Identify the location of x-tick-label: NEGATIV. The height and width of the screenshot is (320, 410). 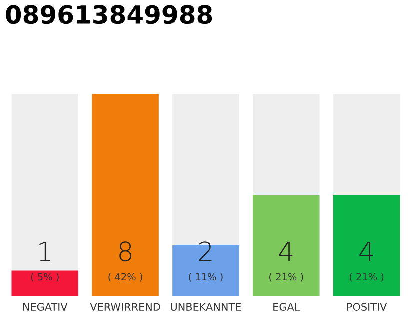
(45, 307).